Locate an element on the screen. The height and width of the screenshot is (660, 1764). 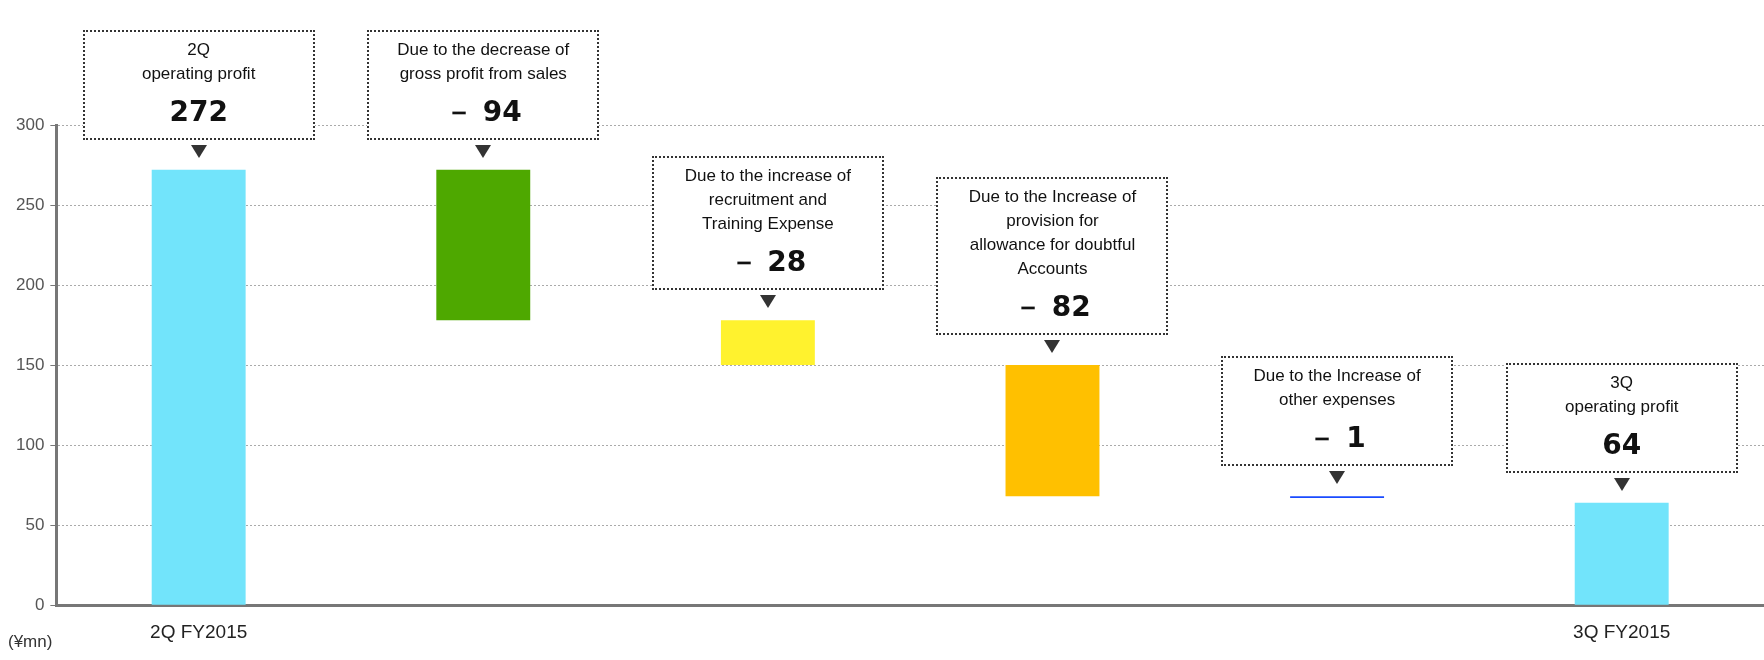
callout-box: 3Q operating profit 64 is located at coordinates (1621, 417).